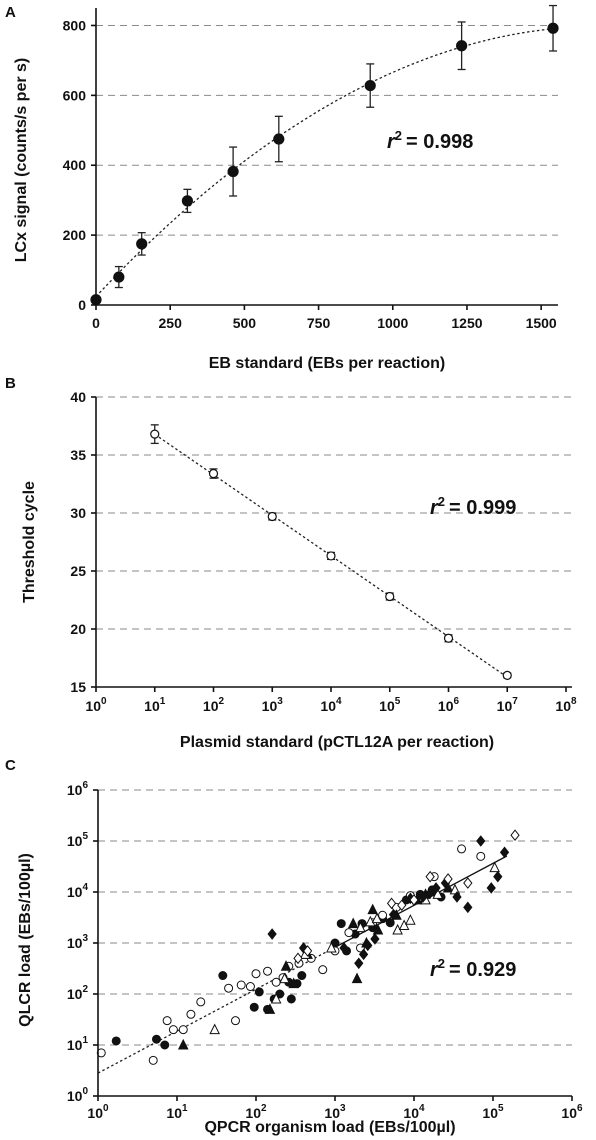  Describe the element at coordinates (482, 970) in the screenshot. I see `panel-c-r2-value: = 0.929` at that location.